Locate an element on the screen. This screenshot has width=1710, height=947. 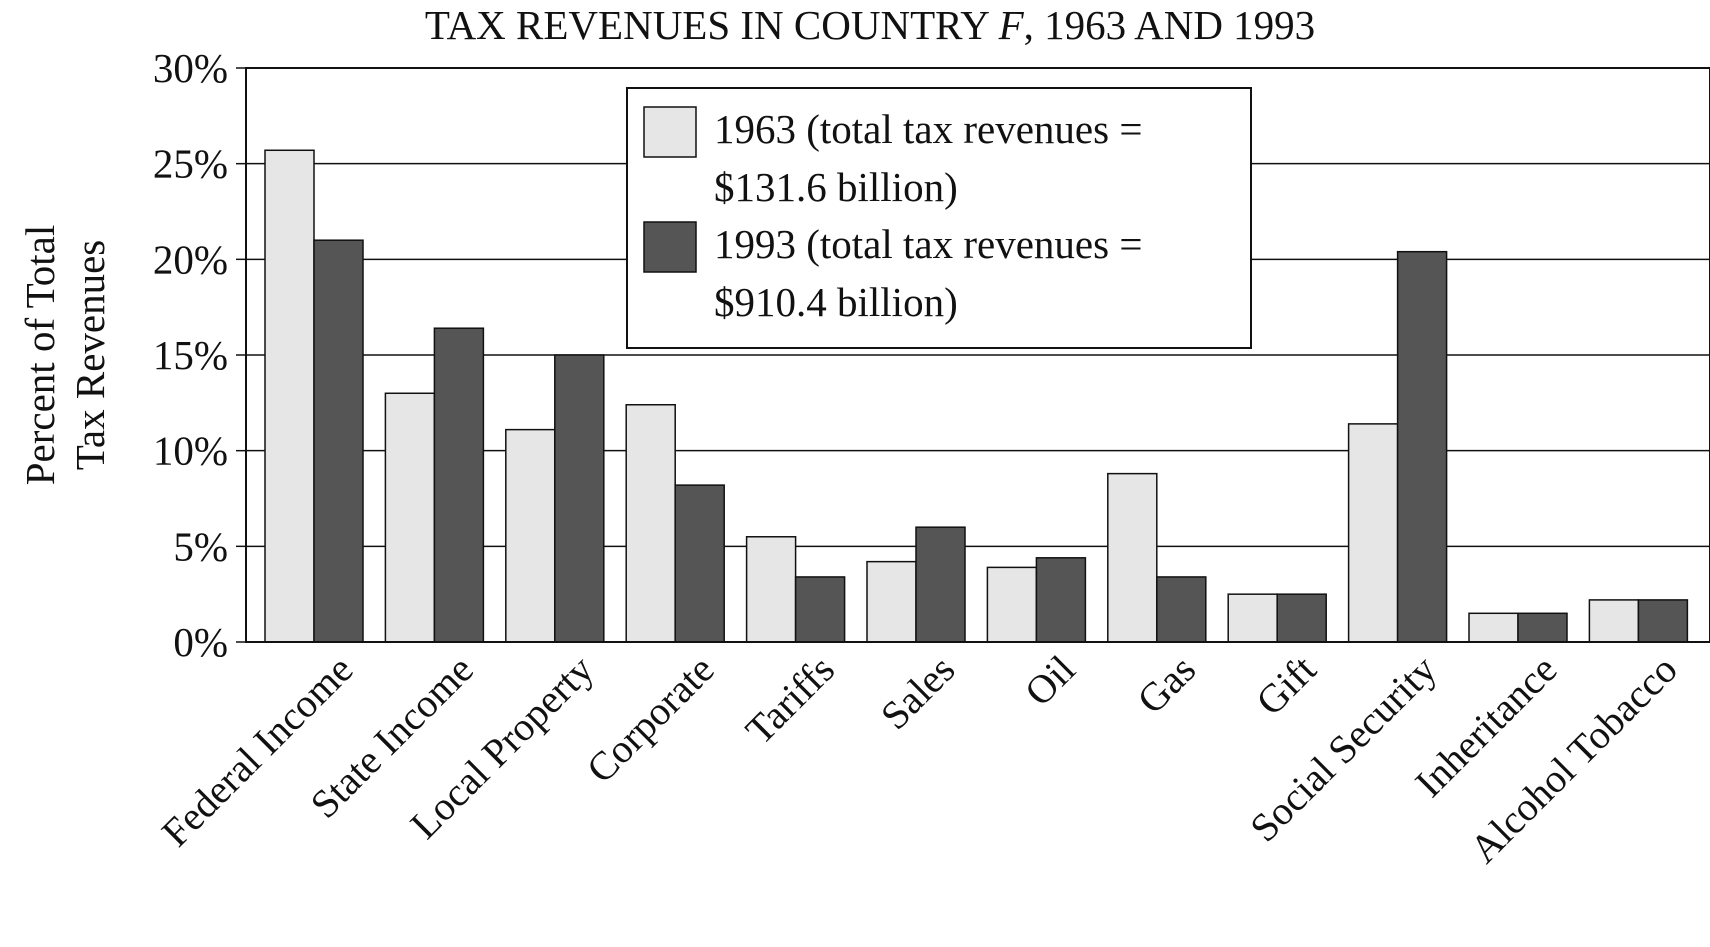
bar-gas-1963 is located at coordinates (1132, 557).